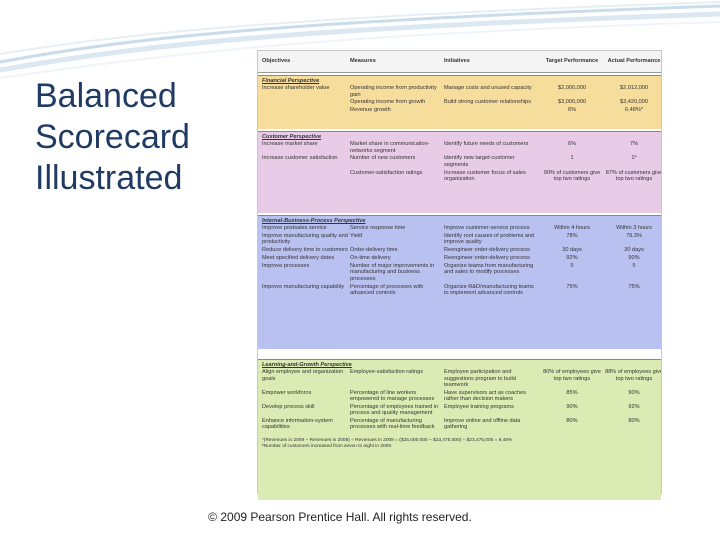 This screenshot has width=720, height=540. Describe the element at coordinates (288, 406) in the screenshot. I see `cell: Develop process skill` at that location.